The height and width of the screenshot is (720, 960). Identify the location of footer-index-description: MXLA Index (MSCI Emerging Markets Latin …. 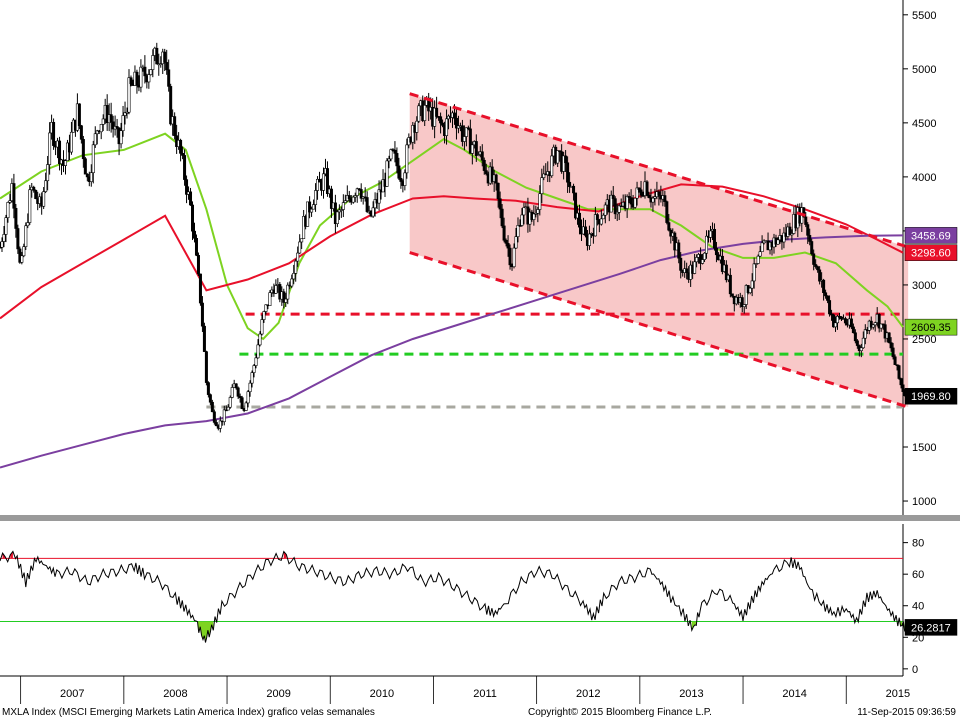
(188, 712).